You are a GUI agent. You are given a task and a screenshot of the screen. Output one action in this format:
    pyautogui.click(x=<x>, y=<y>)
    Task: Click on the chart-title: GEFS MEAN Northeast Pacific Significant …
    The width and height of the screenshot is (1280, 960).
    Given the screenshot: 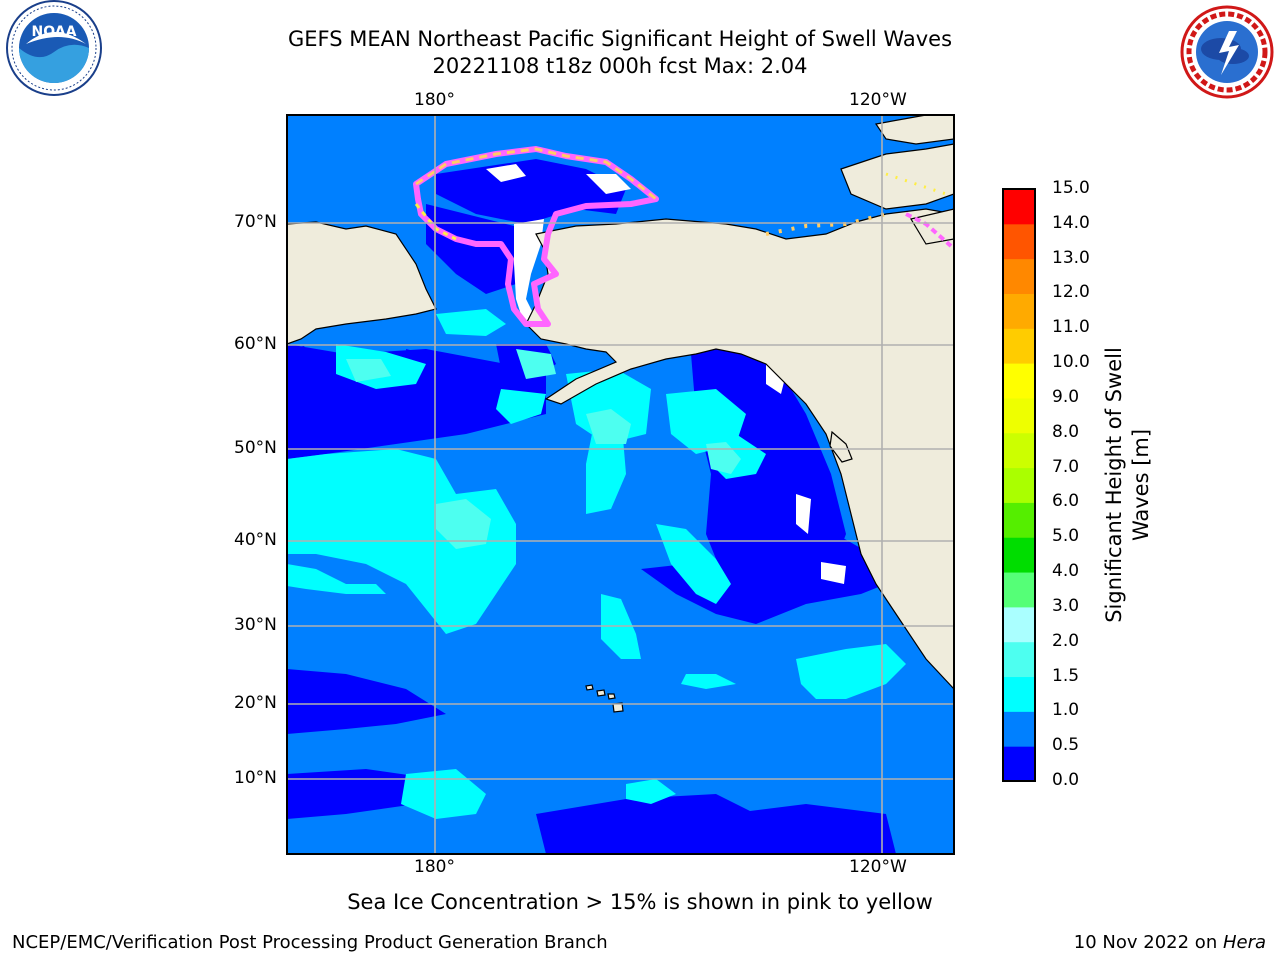 What is the action you would take?
    pyautogui.click(x=620, y=39)
    